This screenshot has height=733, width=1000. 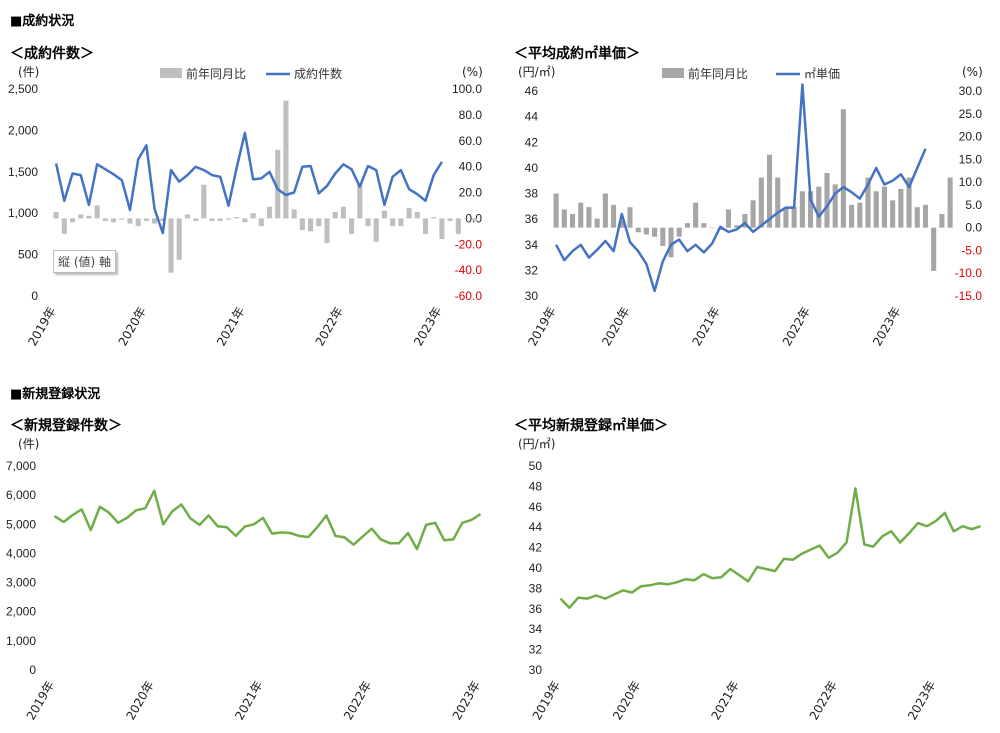 I want to click on y-tick-label: 38, so click(x=536, y=588).